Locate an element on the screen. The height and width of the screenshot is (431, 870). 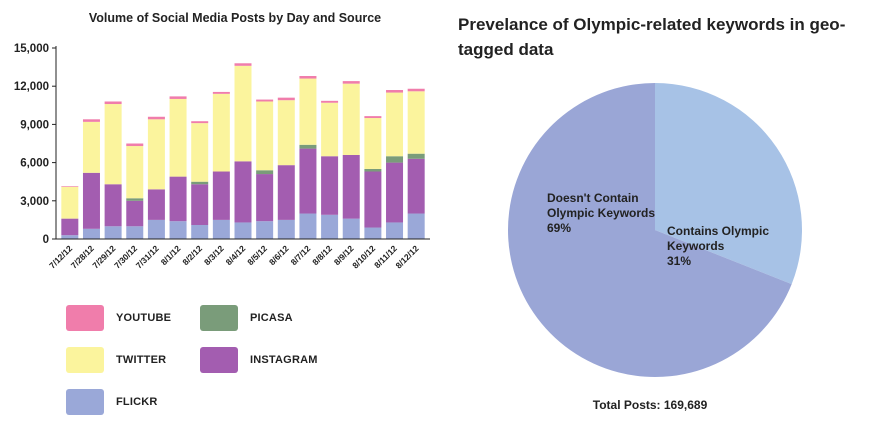
pie-slice is located at coordinates (728, 184).